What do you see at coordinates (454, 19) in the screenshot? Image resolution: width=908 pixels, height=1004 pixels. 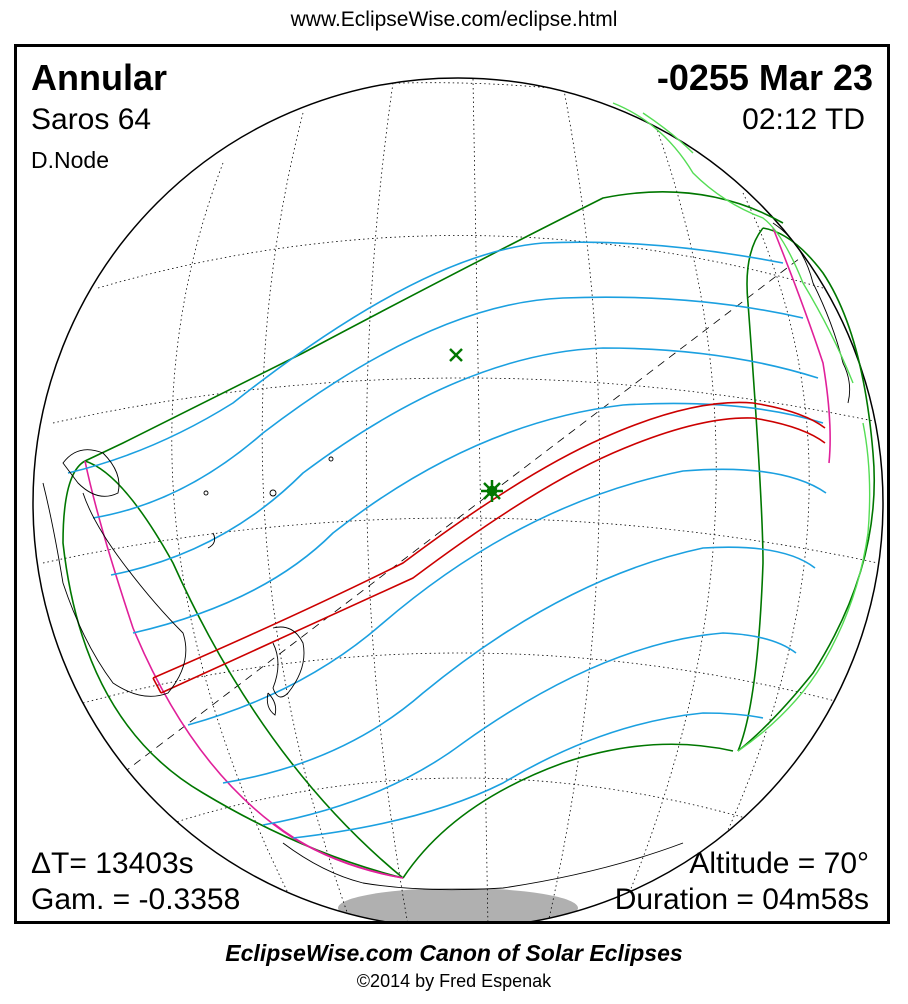 I see `site-url: www.EclipseWise.com/eclipse.html` at bounding box center [454, 19].